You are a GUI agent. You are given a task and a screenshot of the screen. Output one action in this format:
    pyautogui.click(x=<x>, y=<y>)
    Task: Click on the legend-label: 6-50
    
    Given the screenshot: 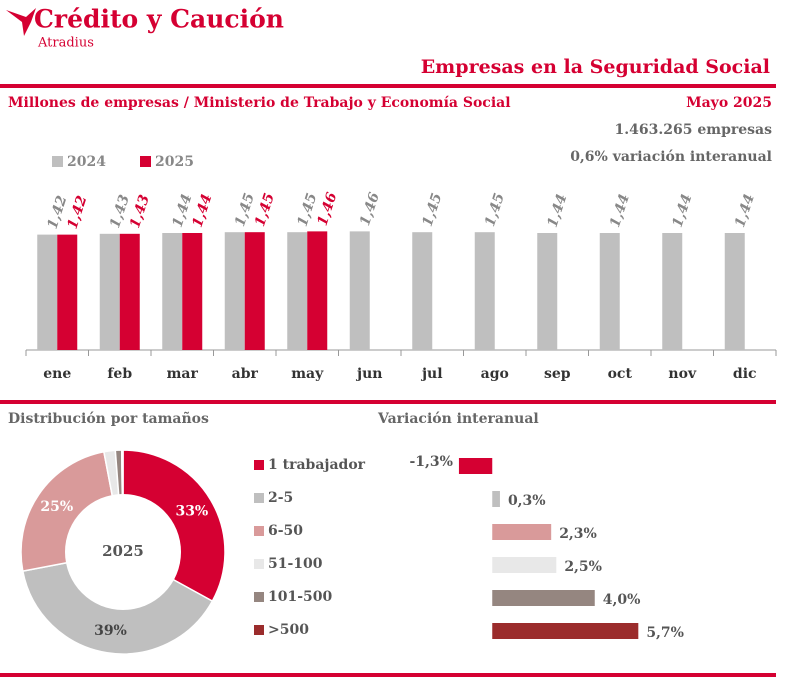 What is the action you would take?
    pyautogui.click(x=285, y=531)
    